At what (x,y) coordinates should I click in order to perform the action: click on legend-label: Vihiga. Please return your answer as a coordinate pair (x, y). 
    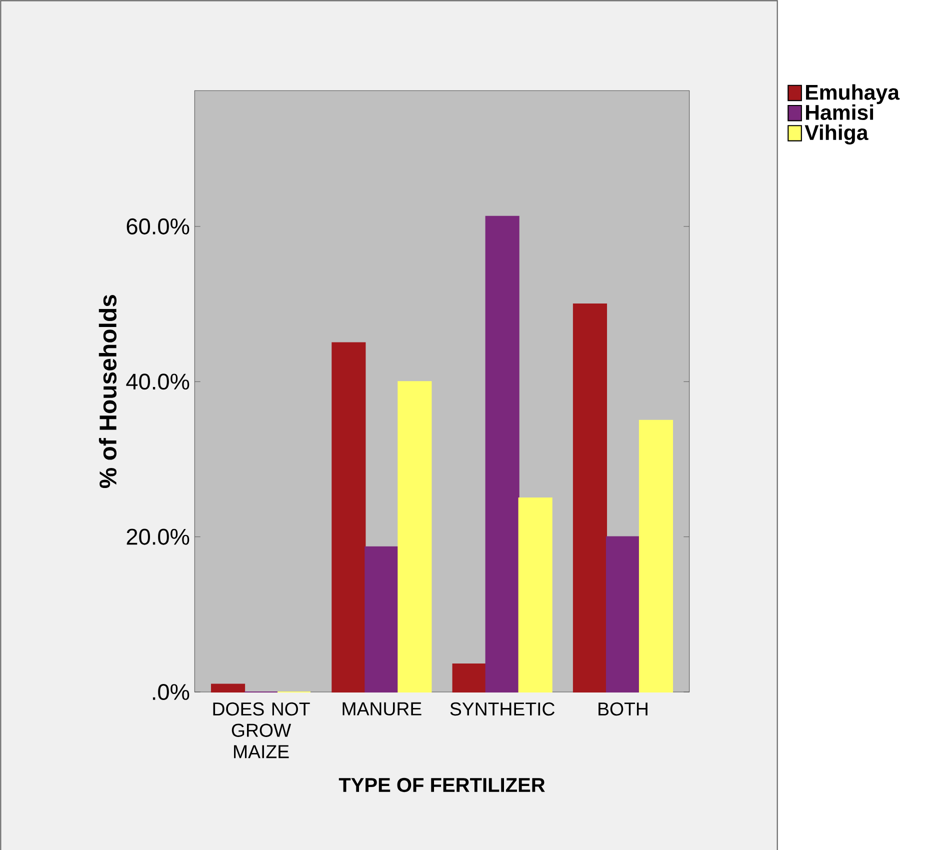
    Looking at the image, I should click on (836, 134).